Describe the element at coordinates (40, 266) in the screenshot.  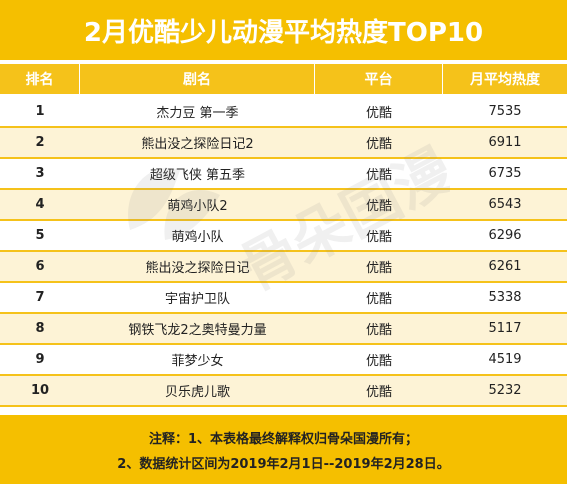
I see `rank-cell: 6` at that location.